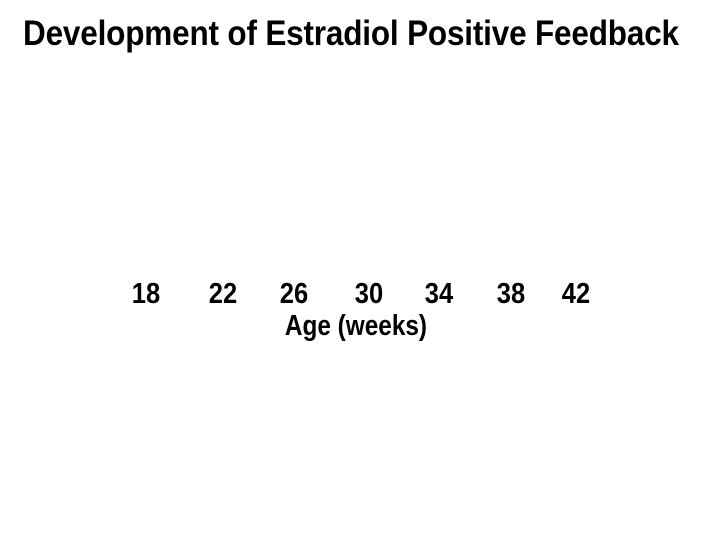 This screenshot has height=540, width=720. What do you see at coordinates (356, 326) in the screenshot?
I see `x-axis-title: Age (weeks)` at bounding box center [356, 326].